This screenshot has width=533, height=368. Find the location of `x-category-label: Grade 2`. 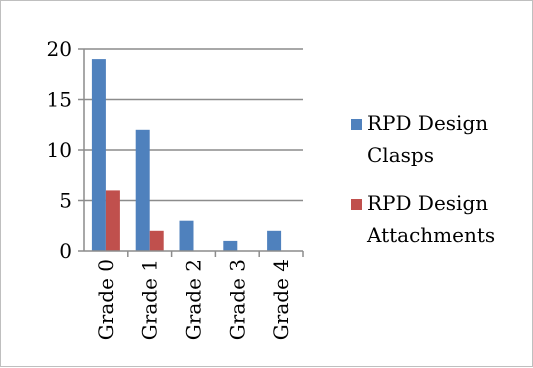

x-category-label: Grade 2 is located at coordinates (194, 299).